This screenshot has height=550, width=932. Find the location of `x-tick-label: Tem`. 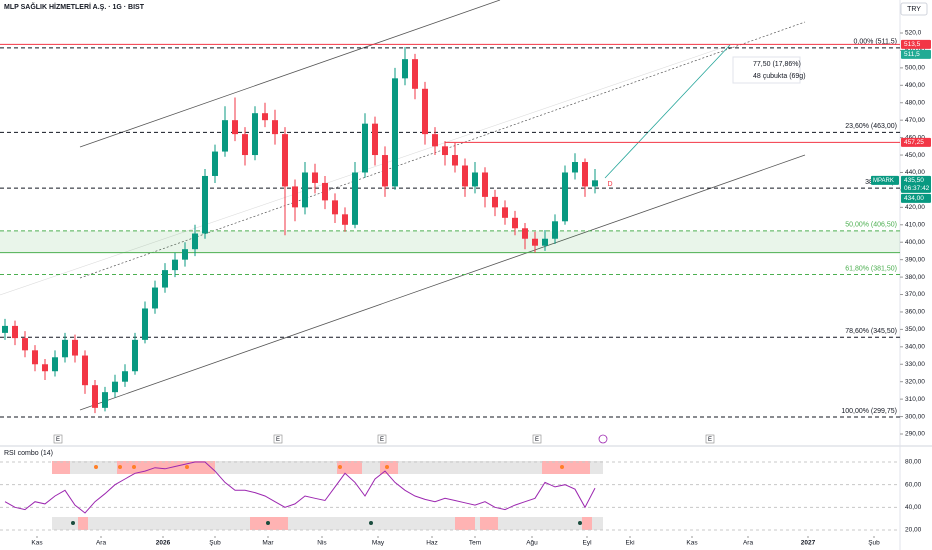

x-tick-label: Tem is located at coordinates (475, 543).